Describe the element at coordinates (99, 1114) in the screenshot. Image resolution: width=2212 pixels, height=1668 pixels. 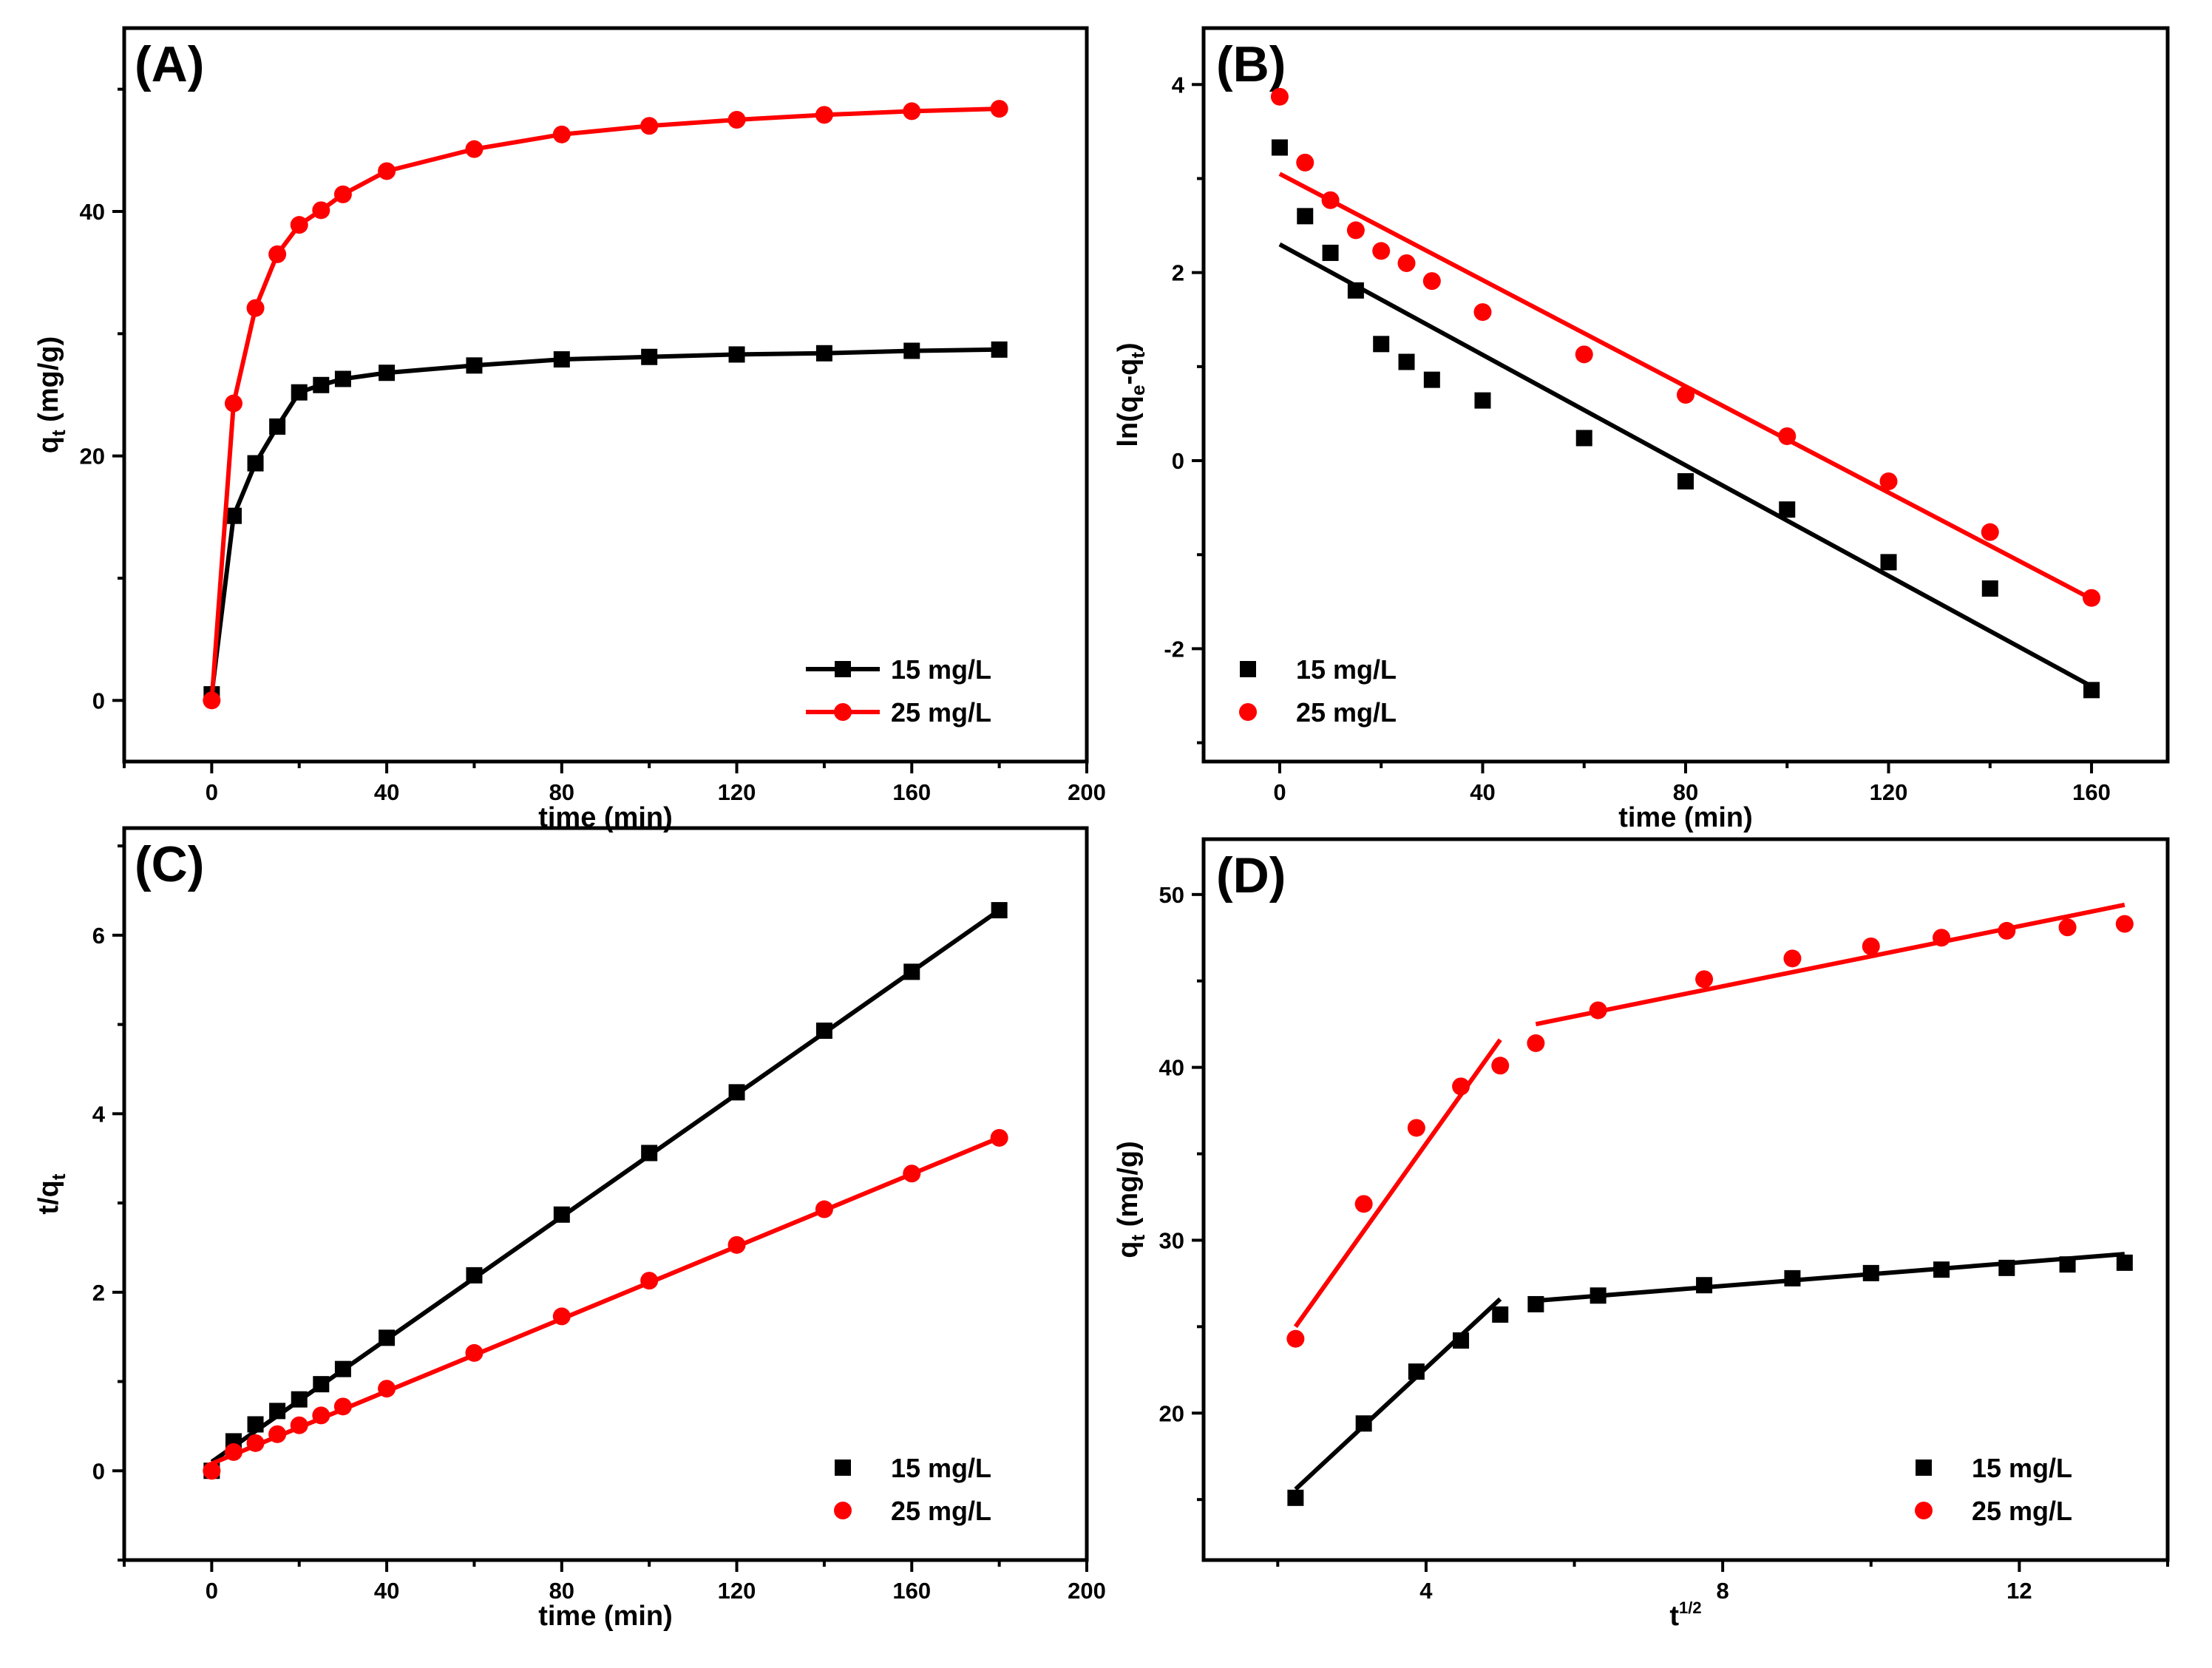
I see `y-tick-label: 4` at that location.